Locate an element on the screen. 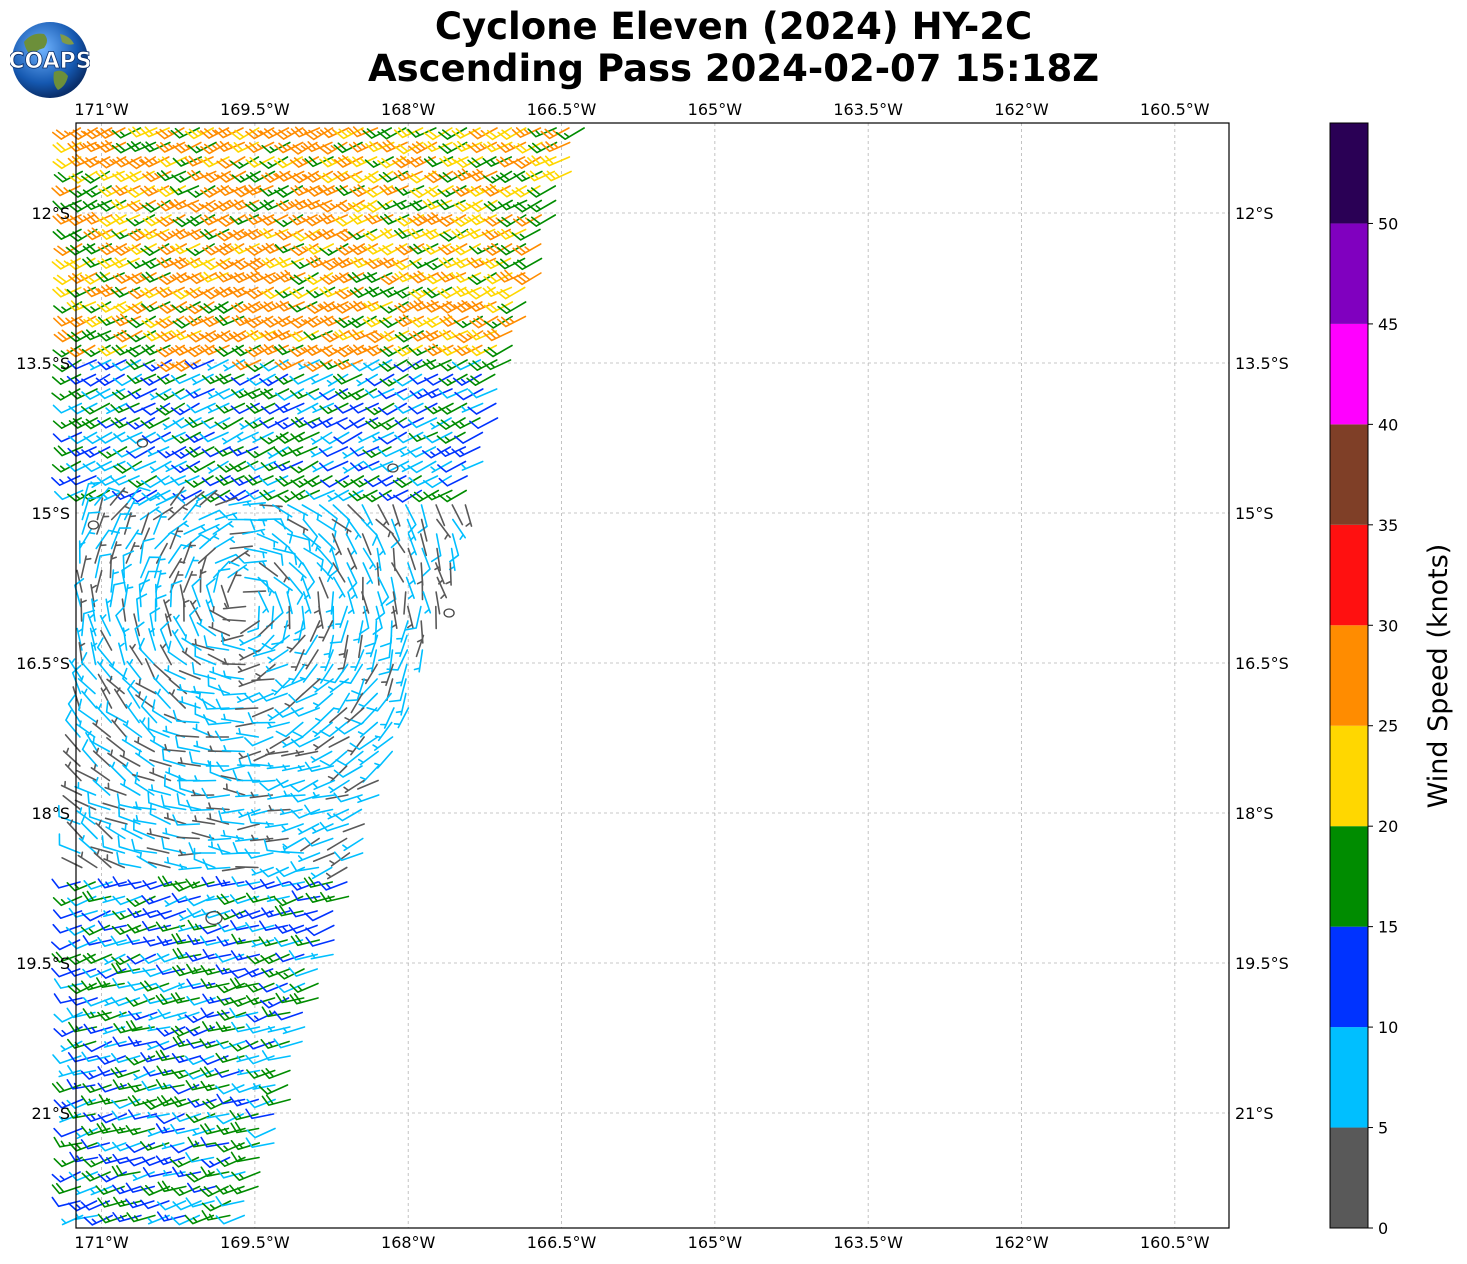  lon-tick-label-top: 162°W is located at coordinates (1021, 109).